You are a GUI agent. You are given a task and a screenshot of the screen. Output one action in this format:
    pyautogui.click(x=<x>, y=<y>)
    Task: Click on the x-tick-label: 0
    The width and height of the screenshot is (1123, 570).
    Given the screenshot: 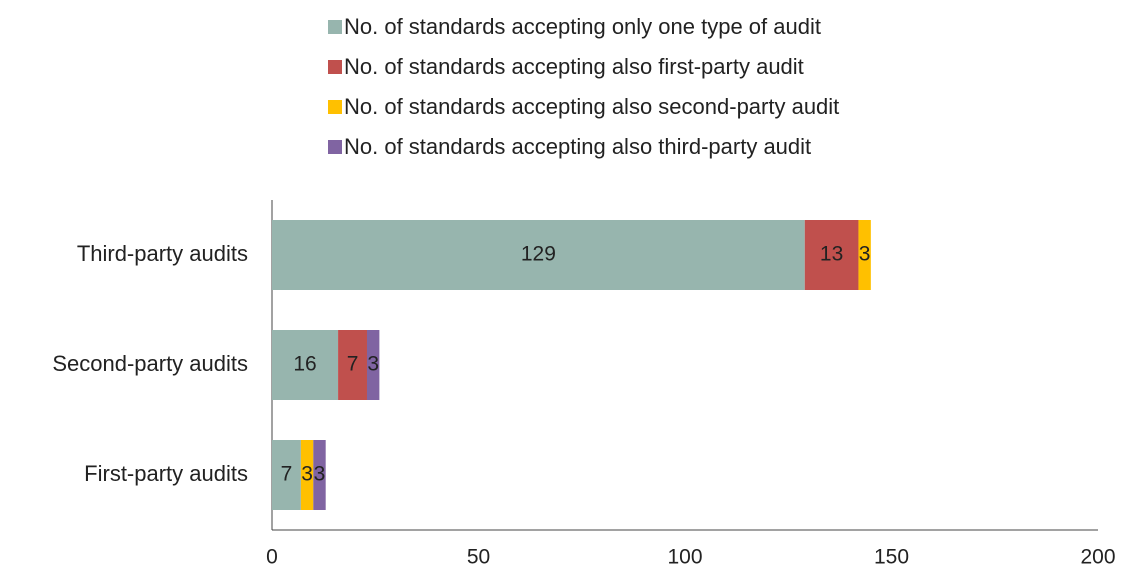 What is the action you would take?
    pyautogui.click(x=272, y=557)
    